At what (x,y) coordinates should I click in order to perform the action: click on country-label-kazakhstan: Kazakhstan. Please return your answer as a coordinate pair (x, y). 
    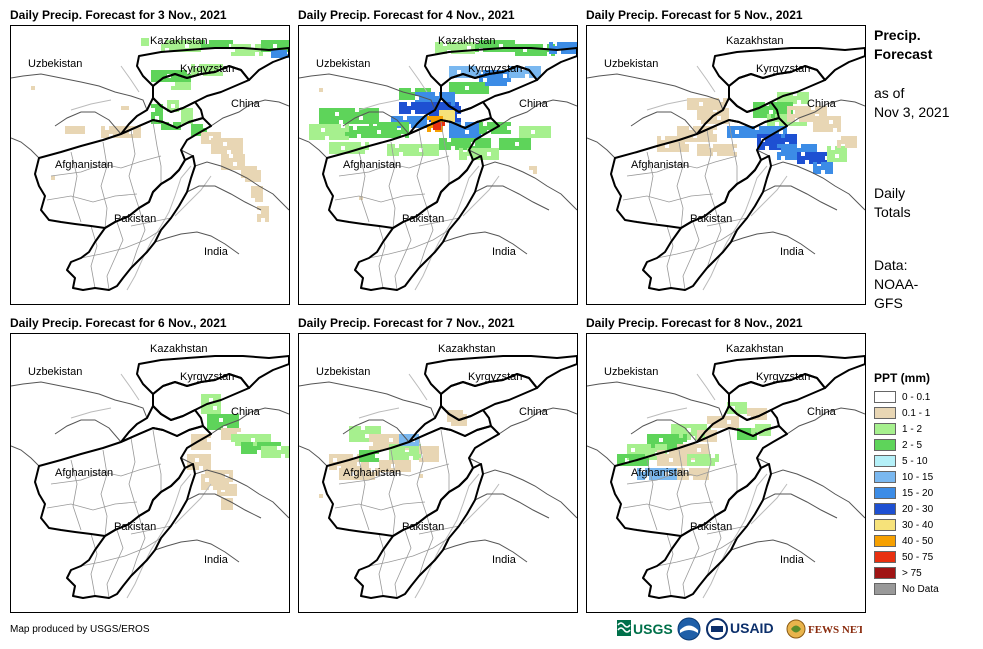
    Looking at the image, I should click on (178, 41).